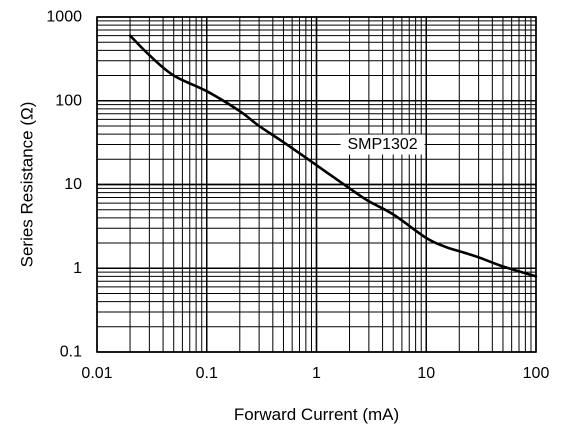 The width and height of the screenshot is (565, 432). I want to click on annotation-background, so click(382, 144).